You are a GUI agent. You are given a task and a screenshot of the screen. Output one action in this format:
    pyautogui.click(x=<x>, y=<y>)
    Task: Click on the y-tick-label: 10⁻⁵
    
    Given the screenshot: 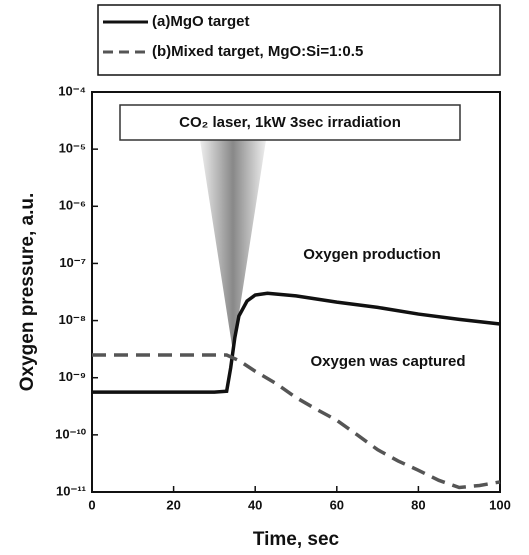 What is the action you would take?
    pyautogui.click(x=72, y=148)
    